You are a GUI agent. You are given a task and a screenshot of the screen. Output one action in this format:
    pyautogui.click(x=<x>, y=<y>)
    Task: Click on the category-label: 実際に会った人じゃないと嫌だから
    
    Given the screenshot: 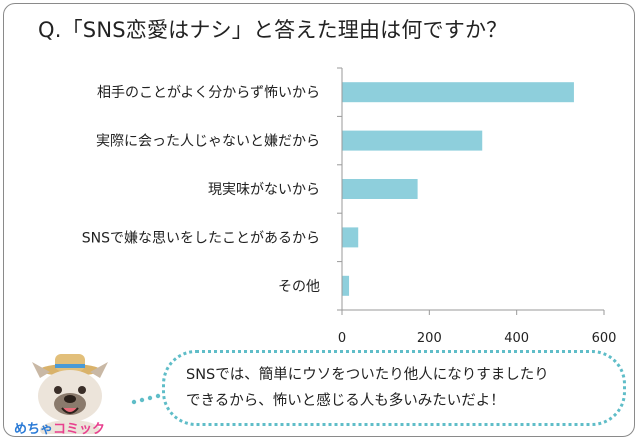 What is the action you would take?
    pyautogui.click(x=208, y=142)
    